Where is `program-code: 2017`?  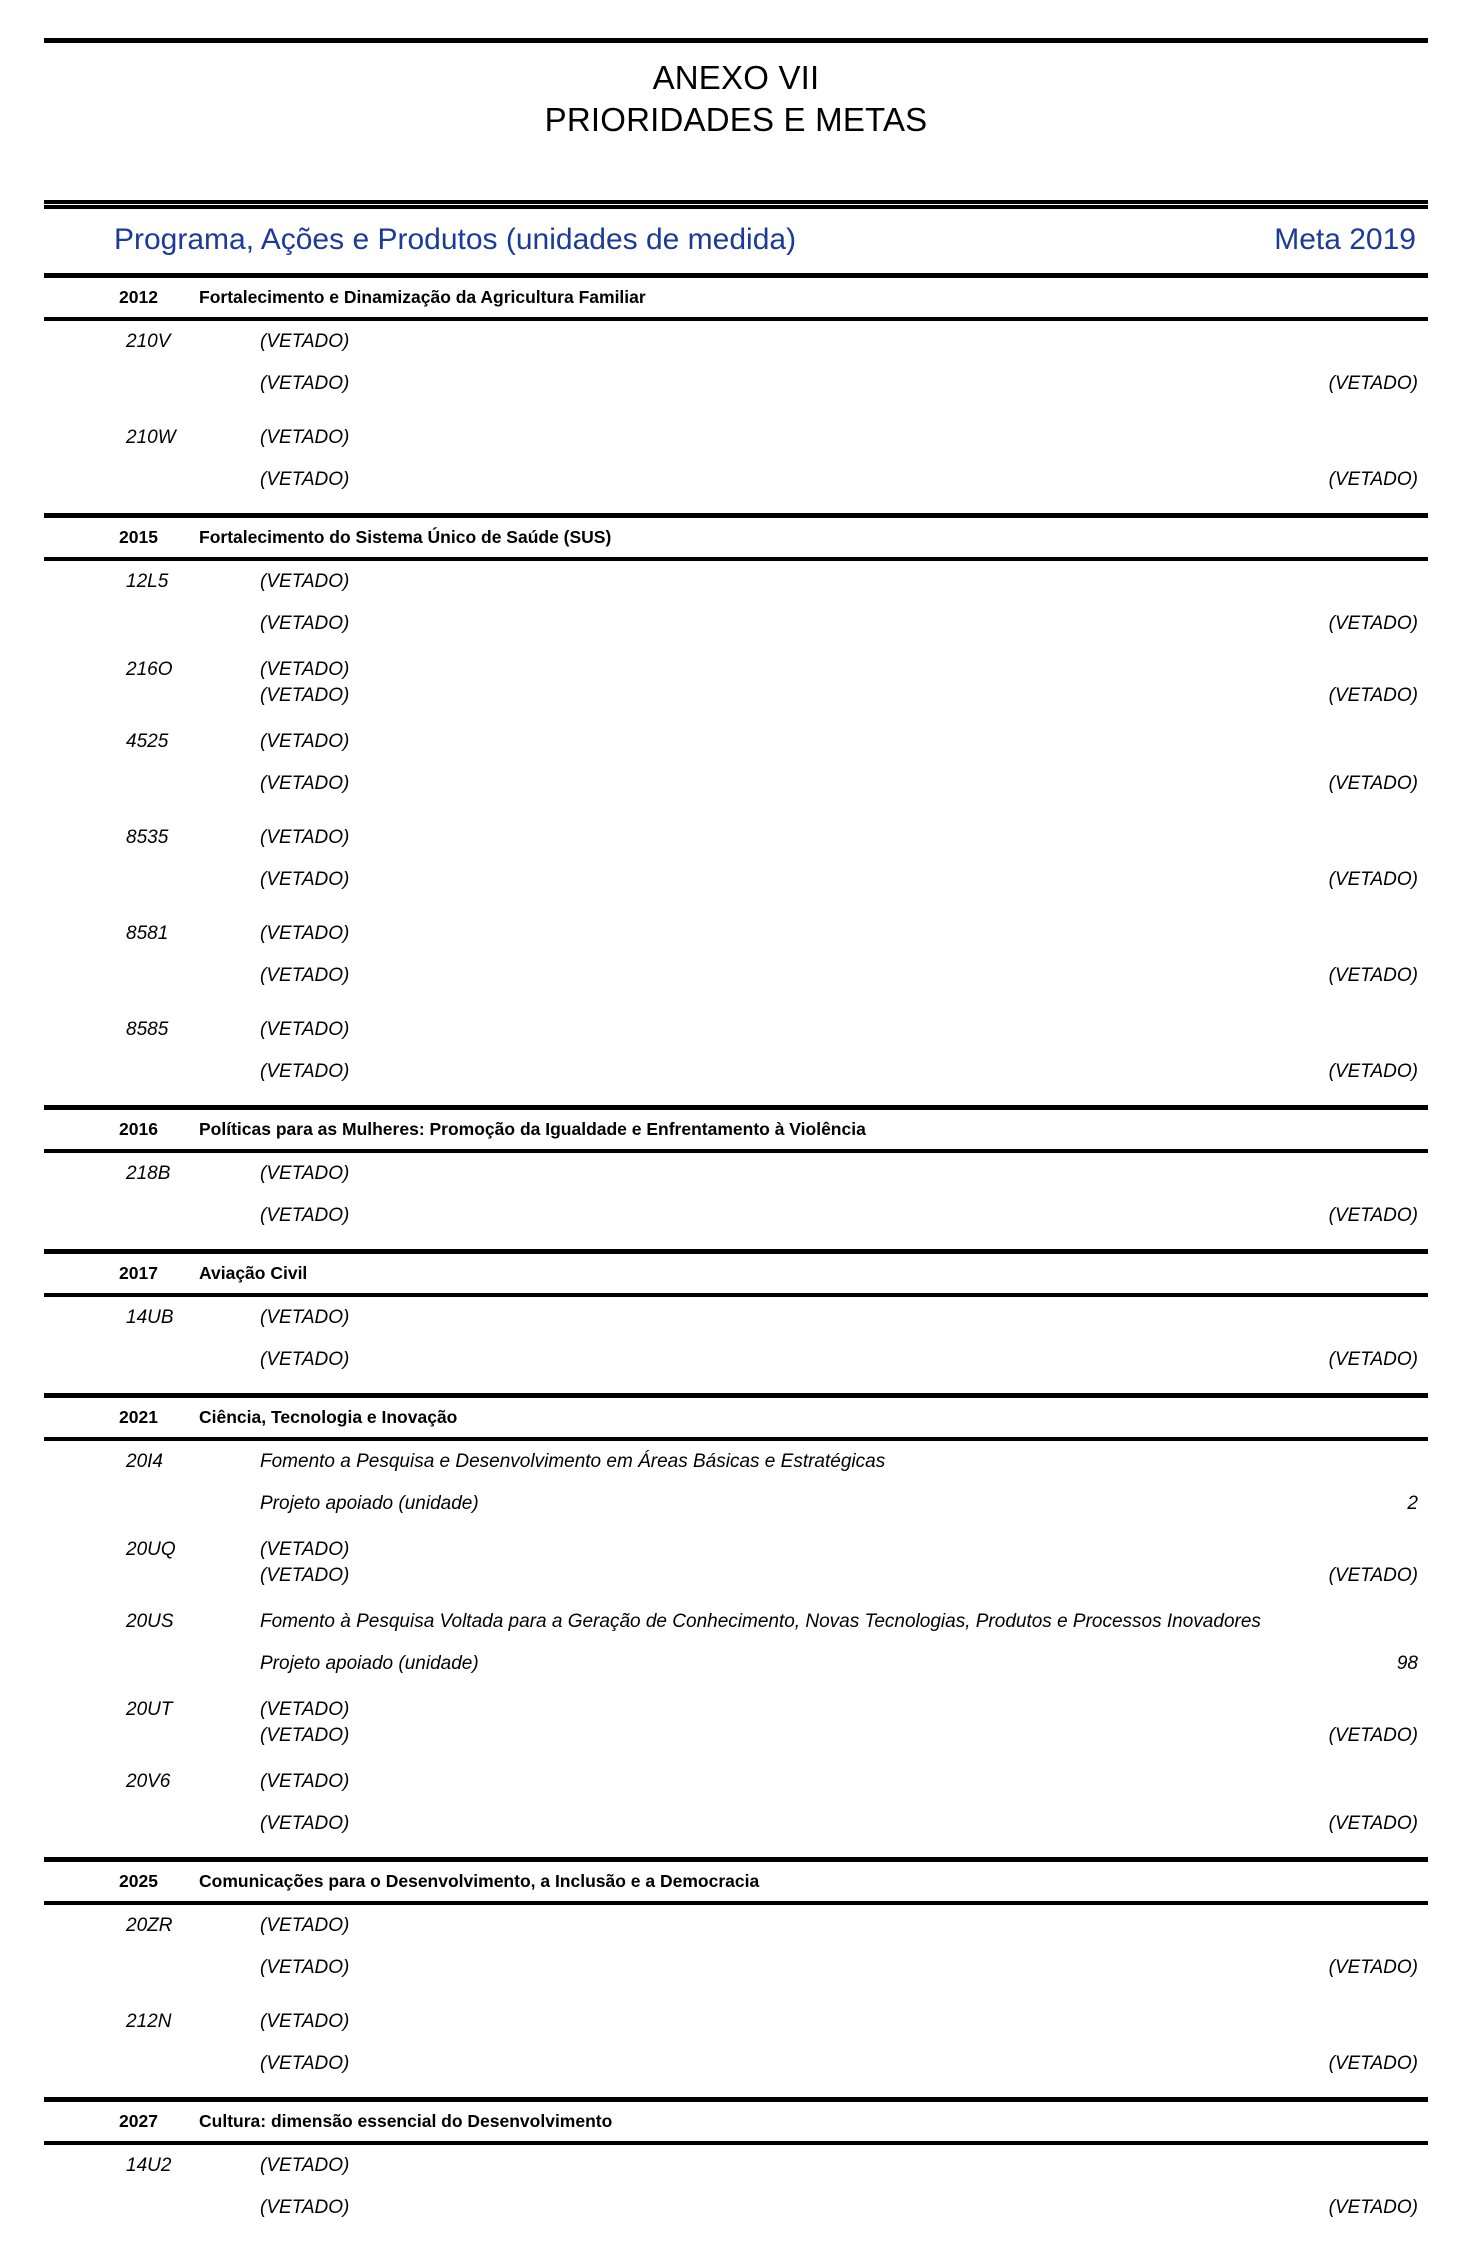
program-code: 2017 is located at coordinates (138, 1273).